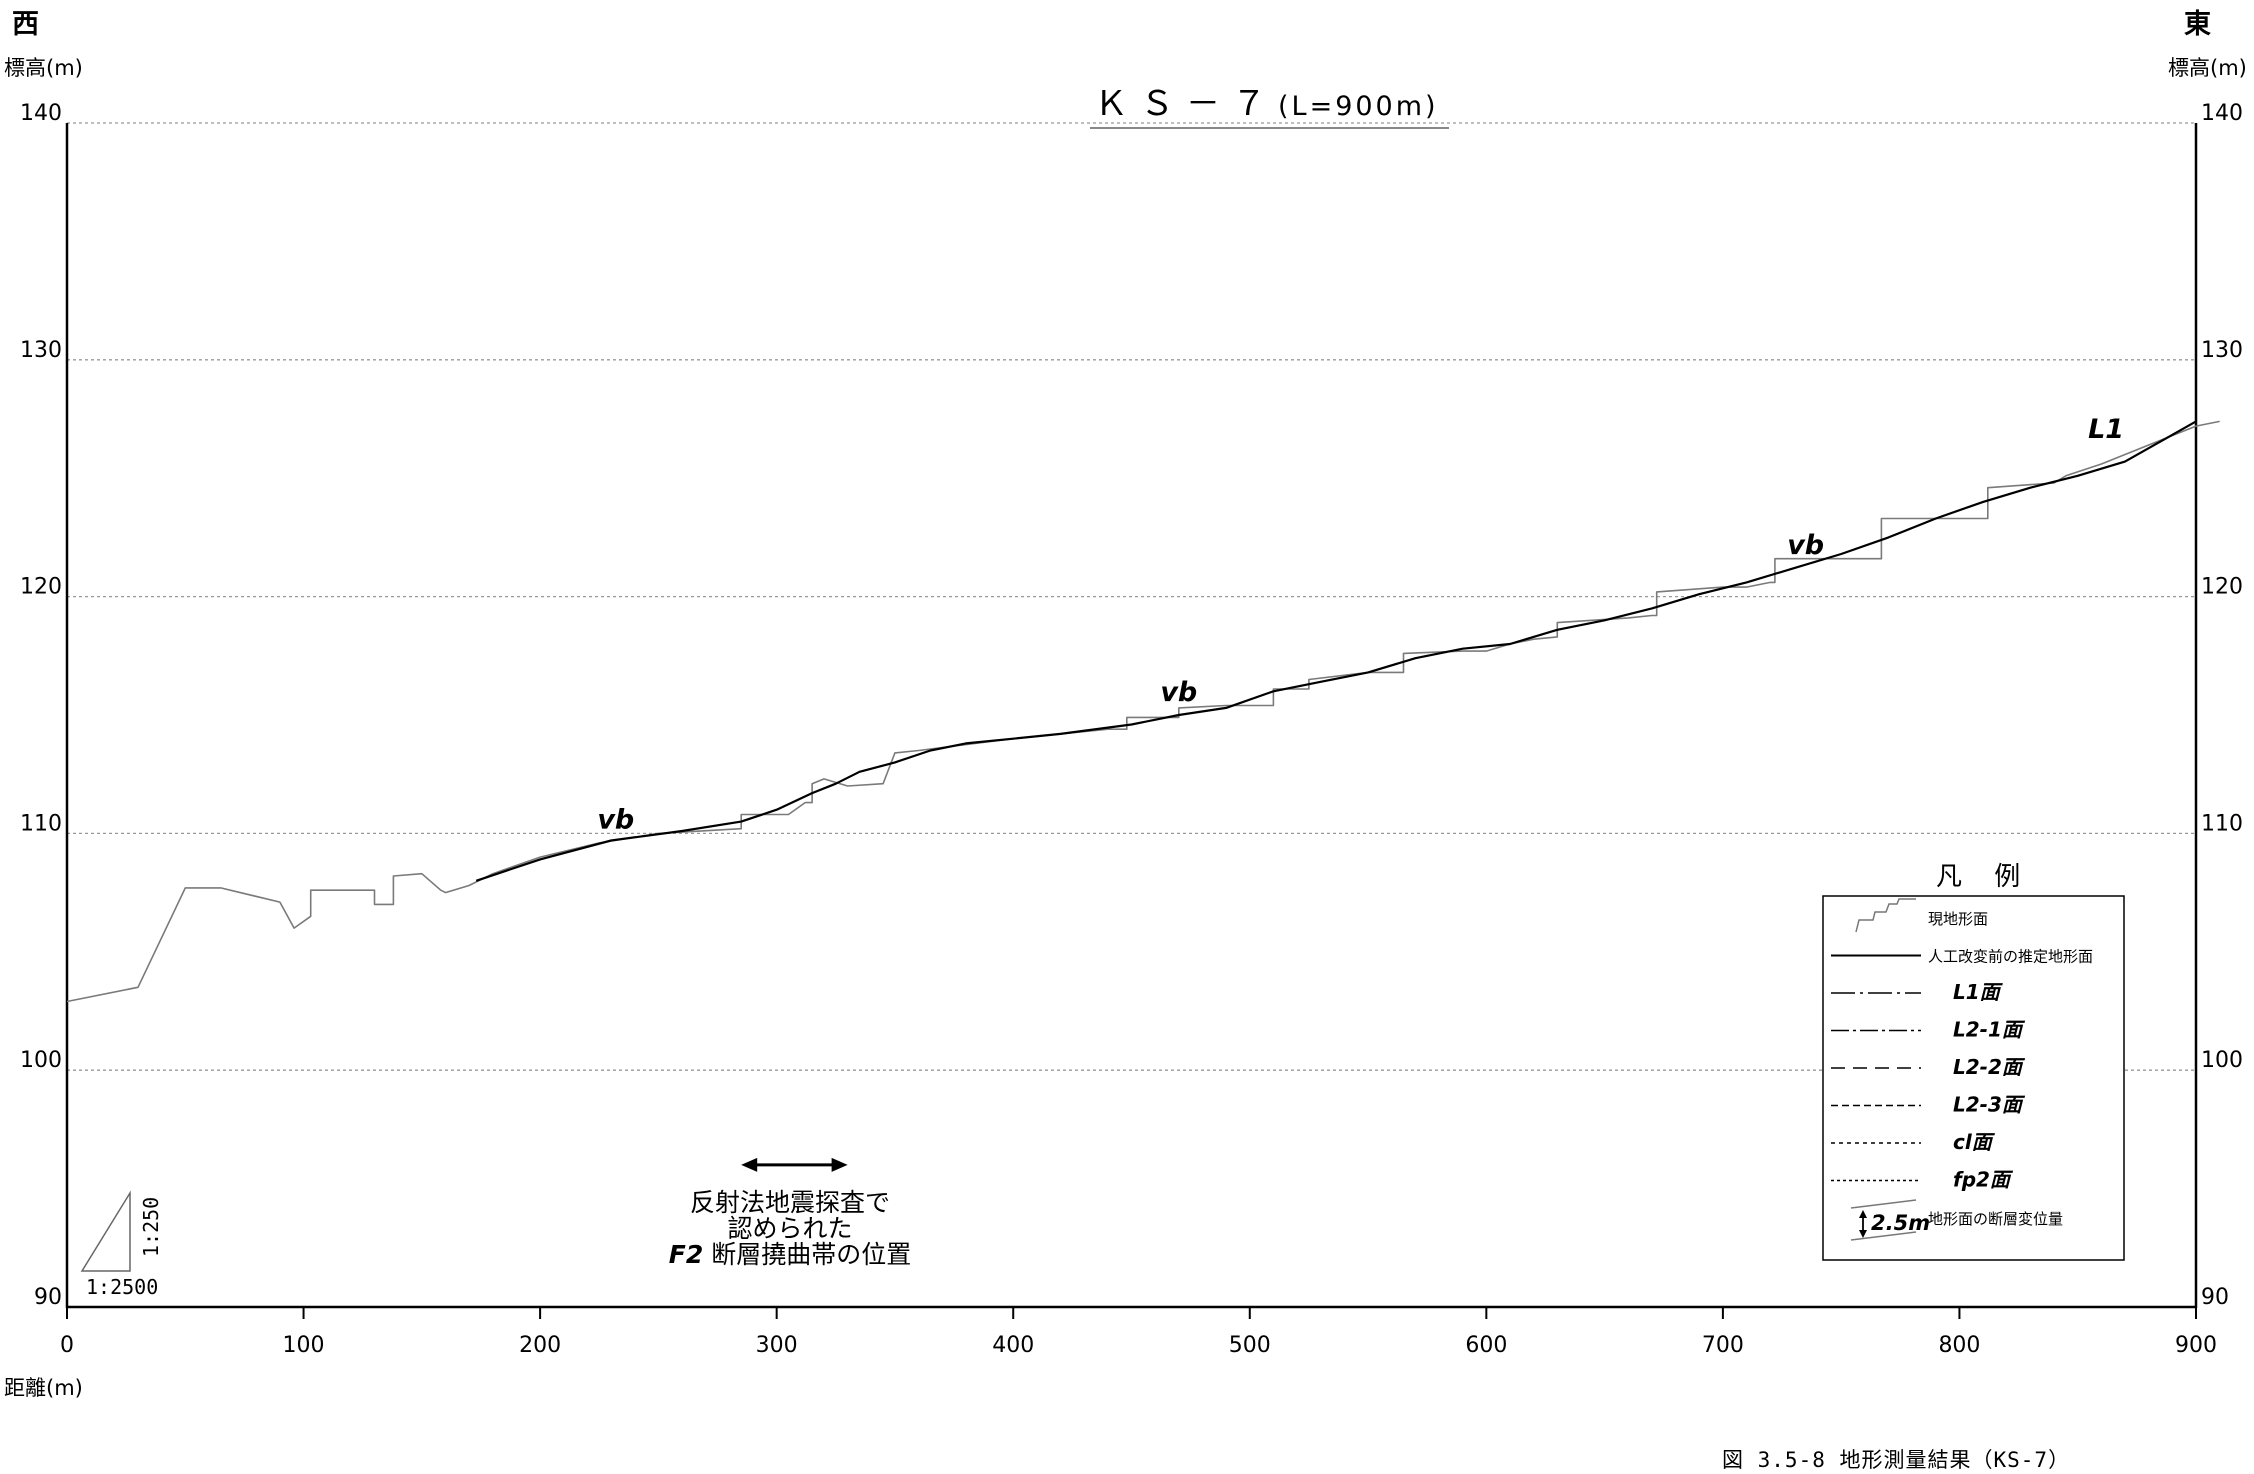 The image size is (2254, 1474). I want to click on legend-offset-sample-text: 2.5m, so click(1900, 1223).